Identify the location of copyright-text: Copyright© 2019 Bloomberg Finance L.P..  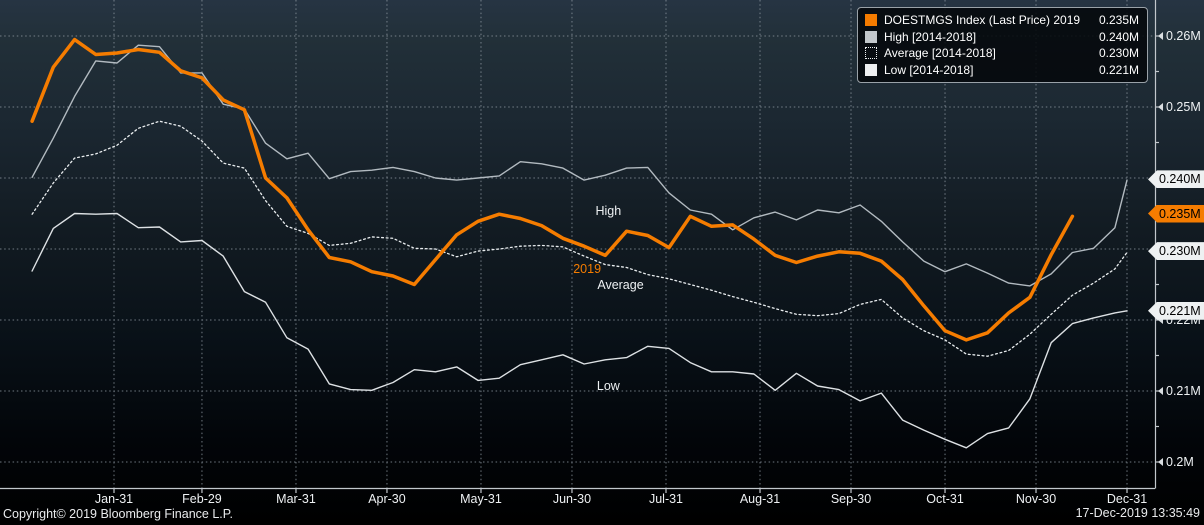
(118, 514).